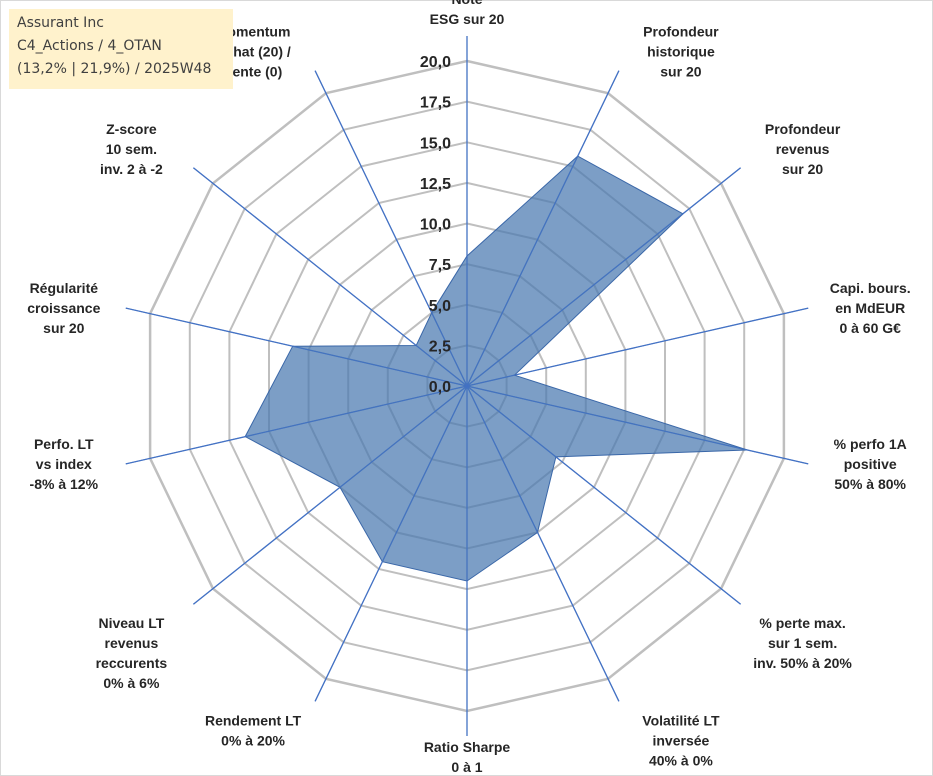 The image size is (933, 776). What do you see at coordinates (114, 69) in the screenshot?
I see `performance-label: (13,2% | 21,9%) / 2025W48` at bounding box center [114, 69].